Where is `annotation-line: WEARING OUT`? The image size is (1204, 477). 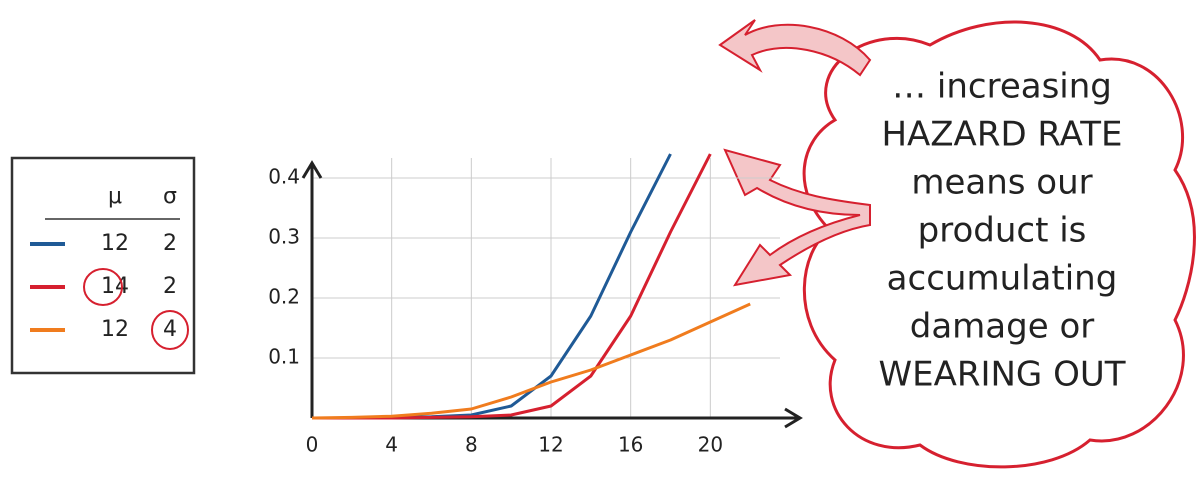
annotation-line: WEARING OUT is located at coordinates (1001, 375).